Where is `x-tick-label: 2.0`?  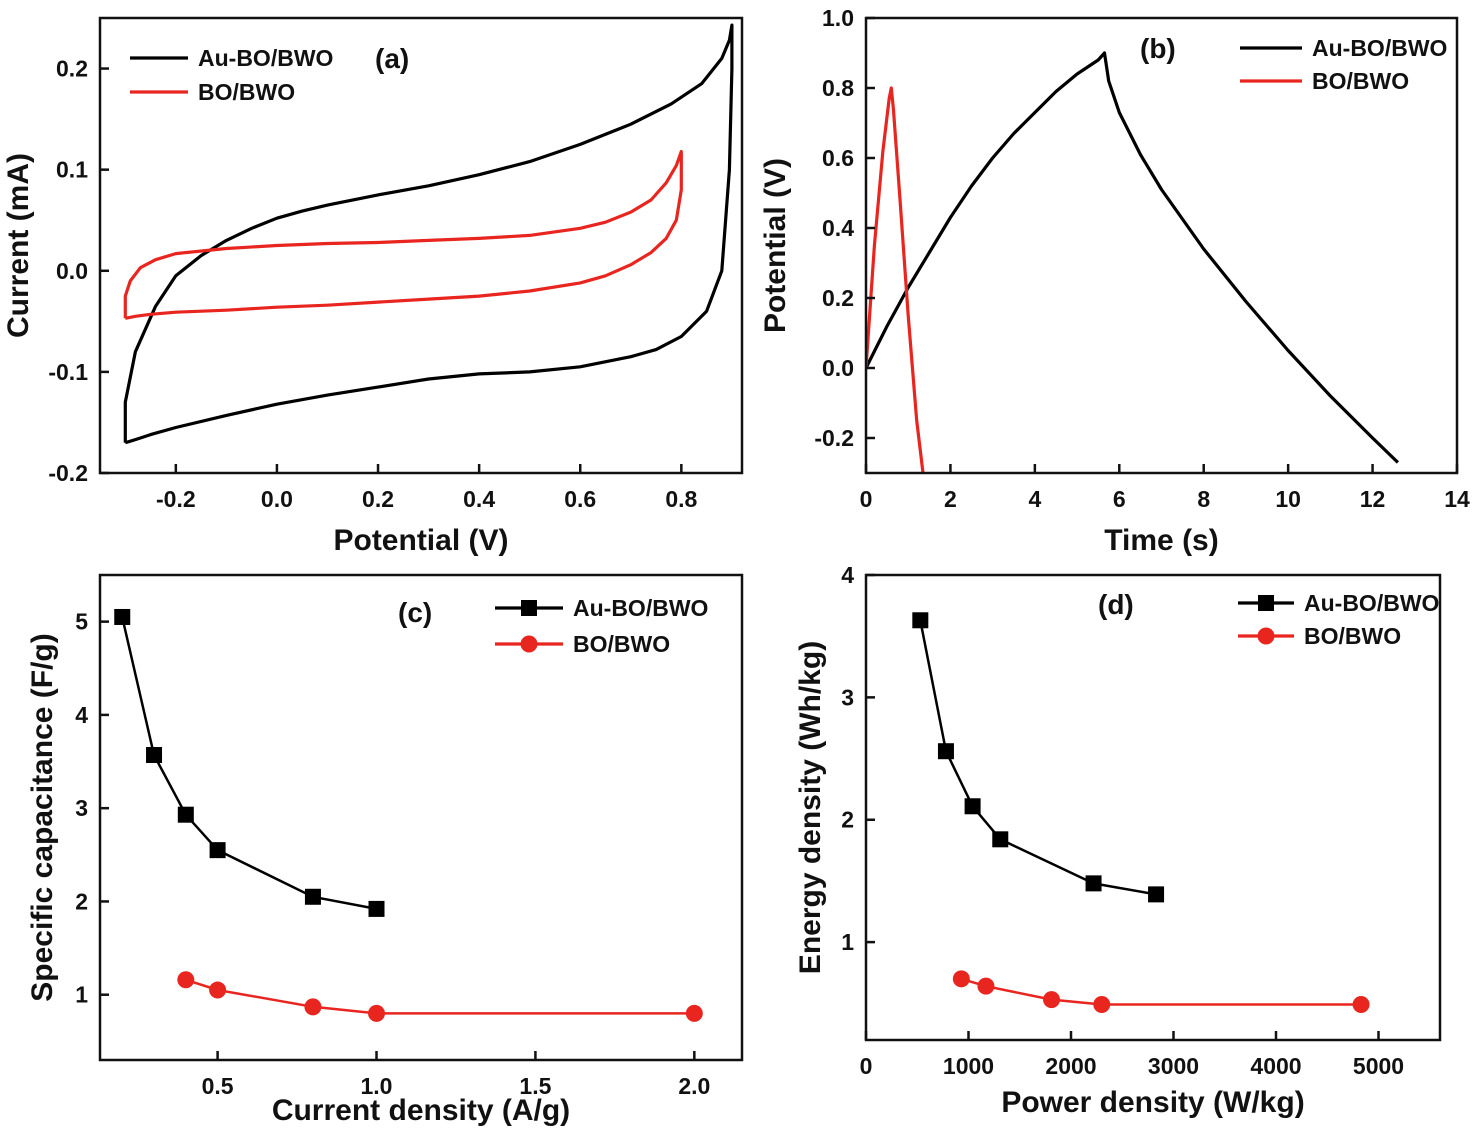
x-tick-label: 2.0 is located at coordinates (694, 1086).